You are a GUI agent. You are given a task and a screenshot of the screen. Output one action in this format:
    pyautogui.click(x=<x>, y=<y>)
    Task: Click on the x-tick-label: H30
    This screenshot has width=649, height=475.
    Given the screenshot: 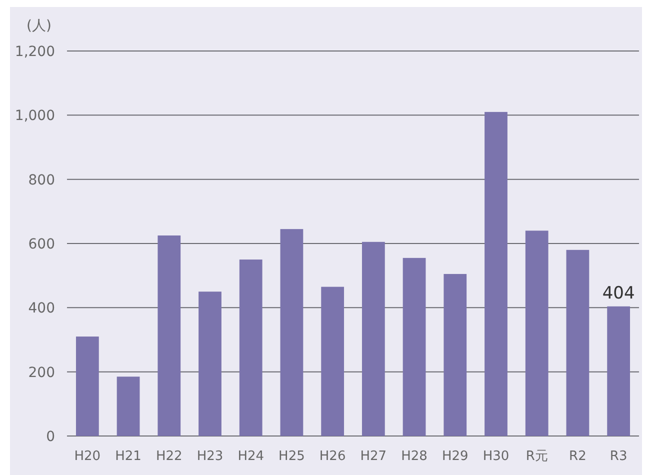 What is the action you would take?
    pyautogui.click(x=496, y=456)
    